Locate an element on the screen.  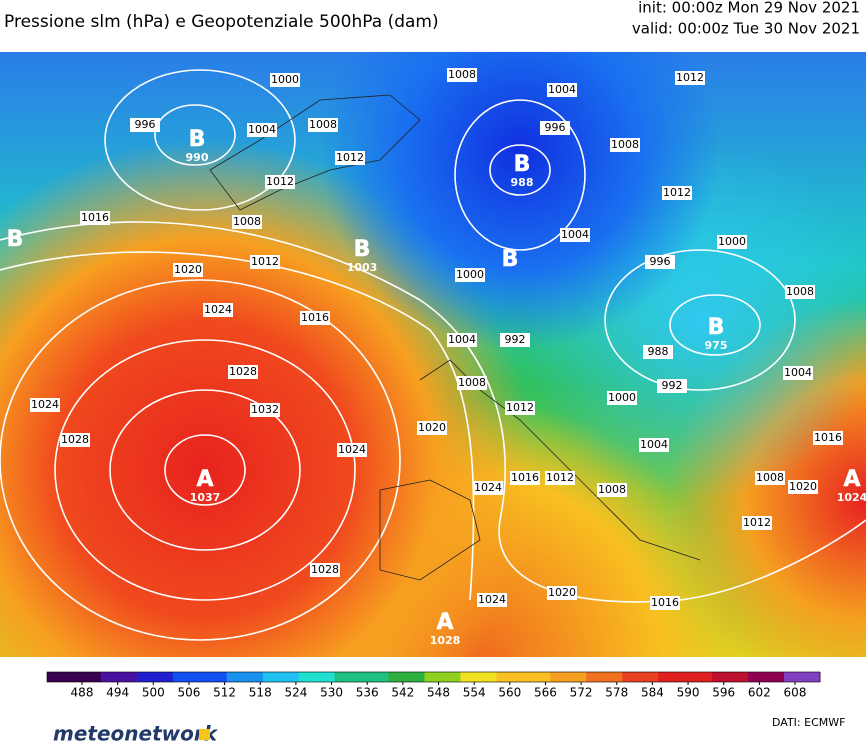
pressure-center-value: 1024 is located at coordinates (851, 497).